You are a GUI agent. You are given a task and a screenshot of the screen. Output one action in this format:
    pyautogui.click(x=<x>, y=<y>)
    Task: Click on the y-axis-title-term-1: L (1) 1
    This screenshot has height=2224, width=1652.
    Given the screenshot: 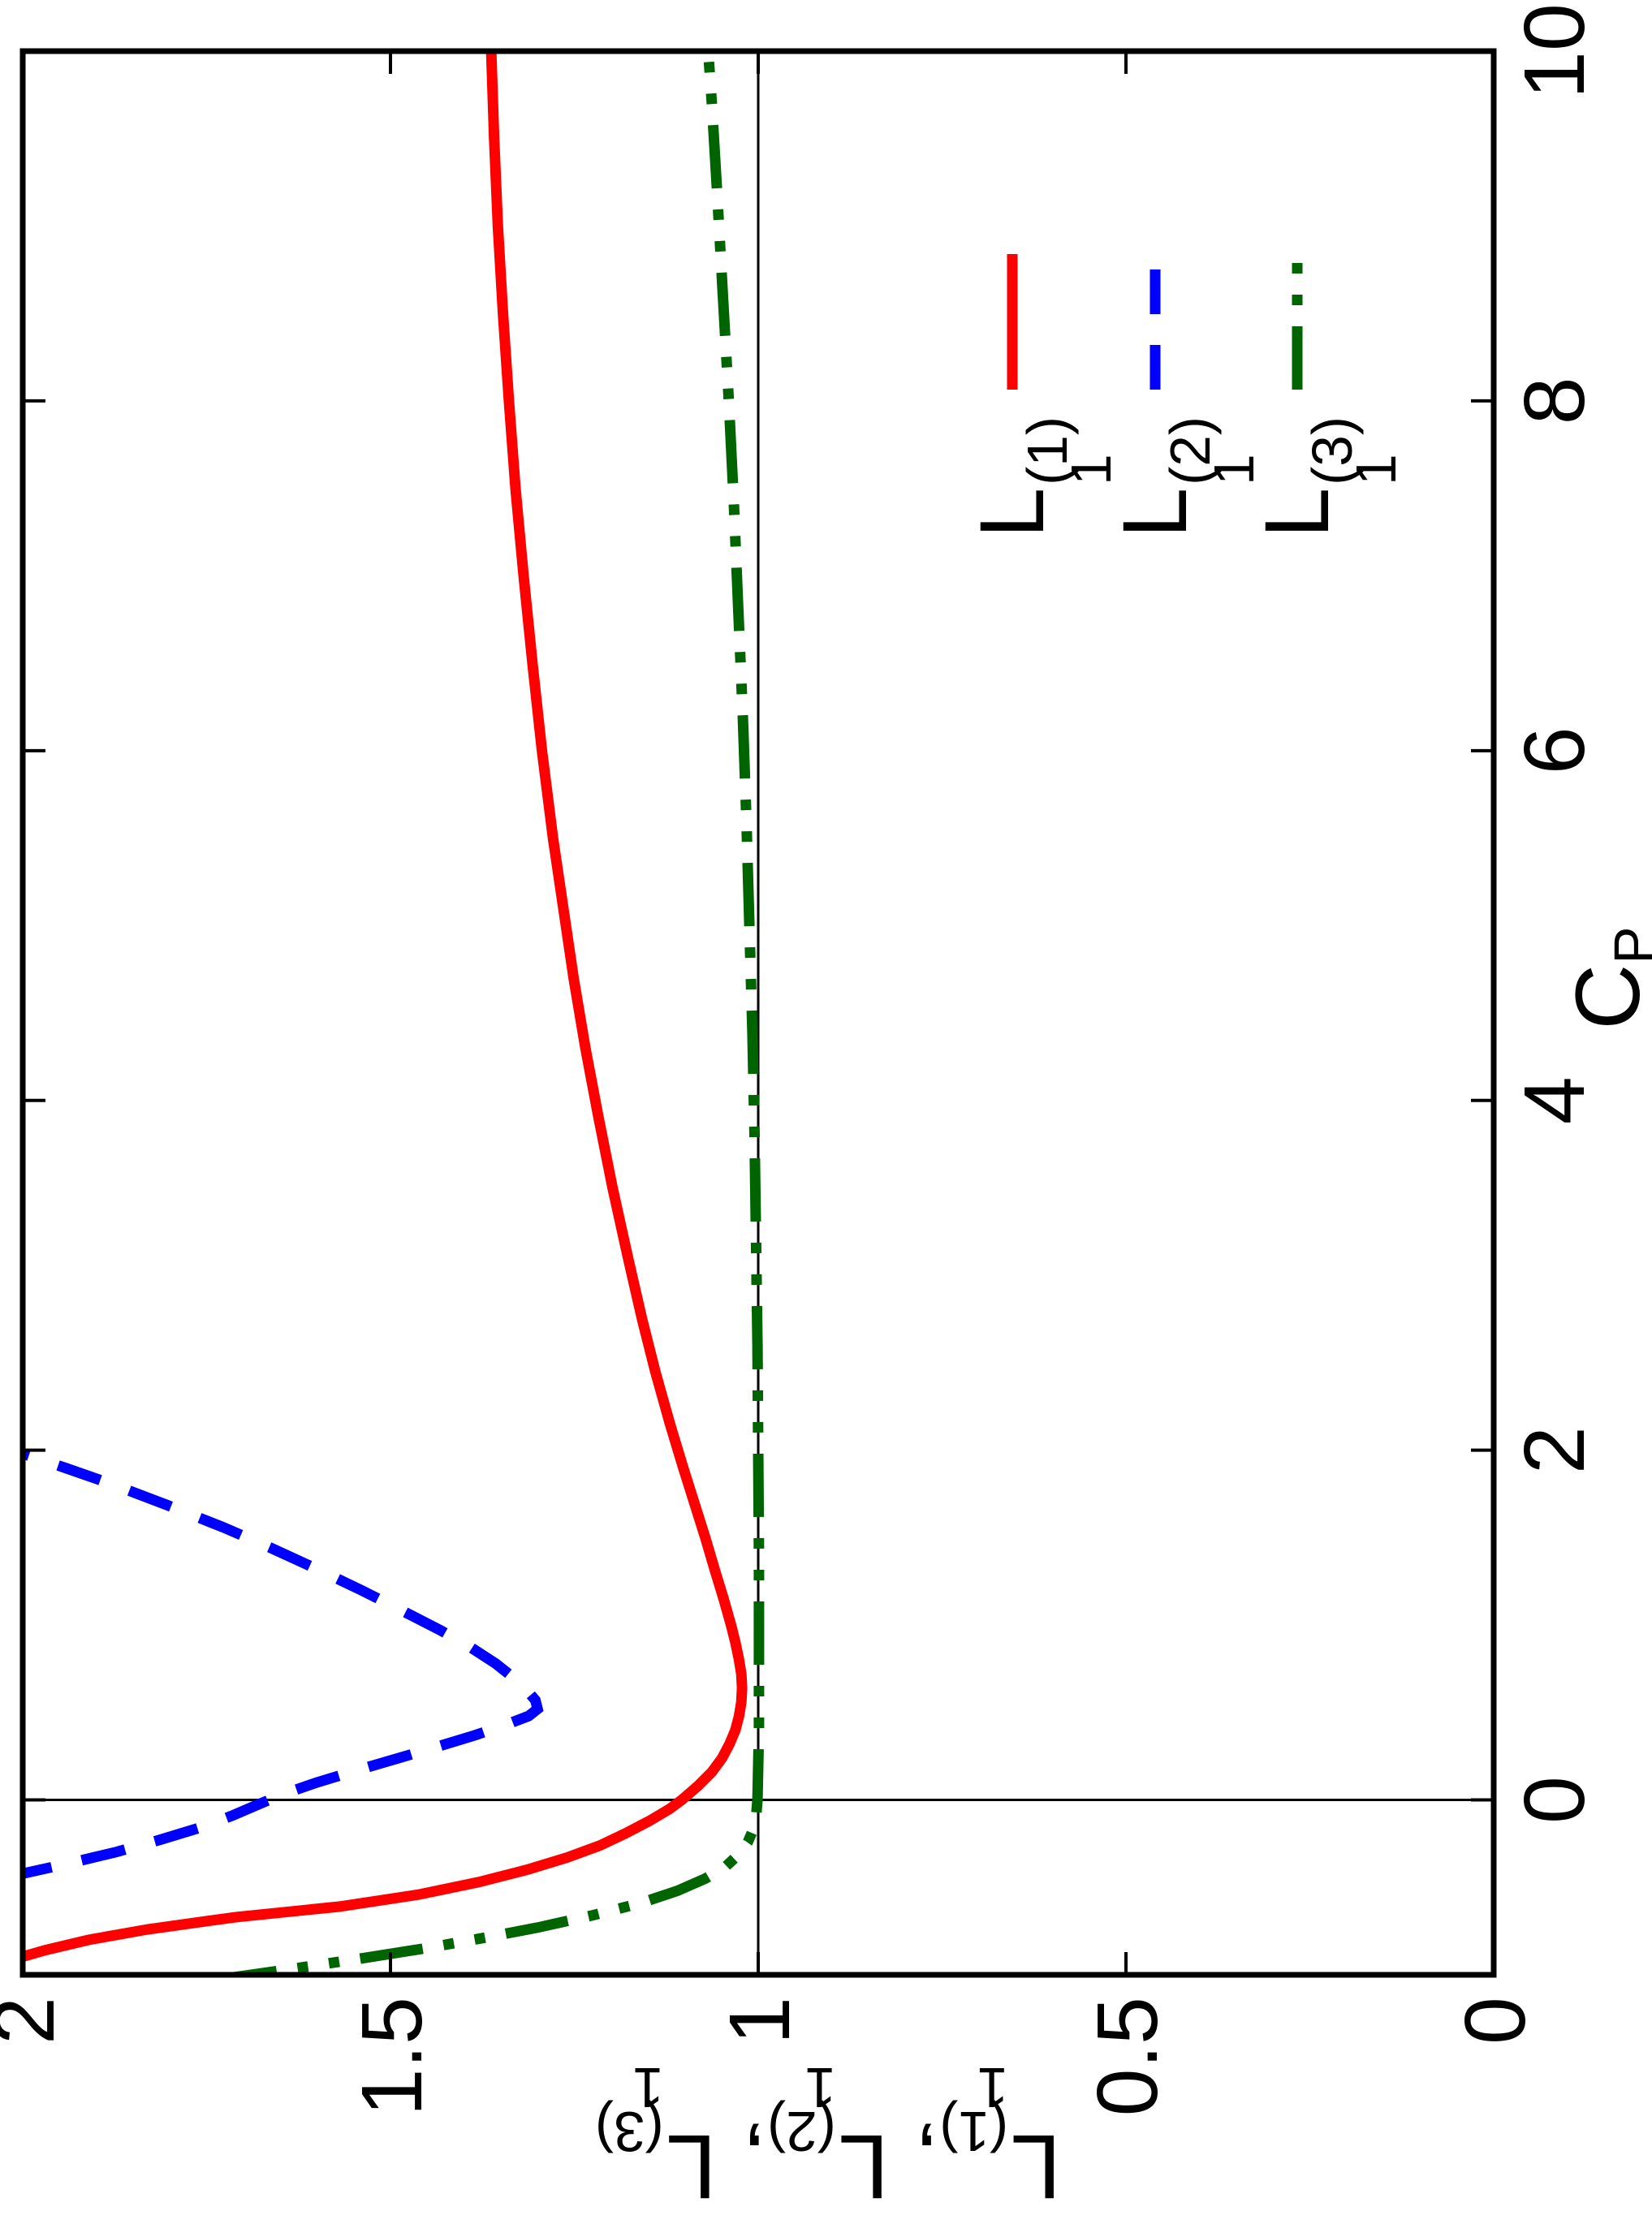 What is the action you would take?
    pyautogui.click(x=1000, y=2136)
    